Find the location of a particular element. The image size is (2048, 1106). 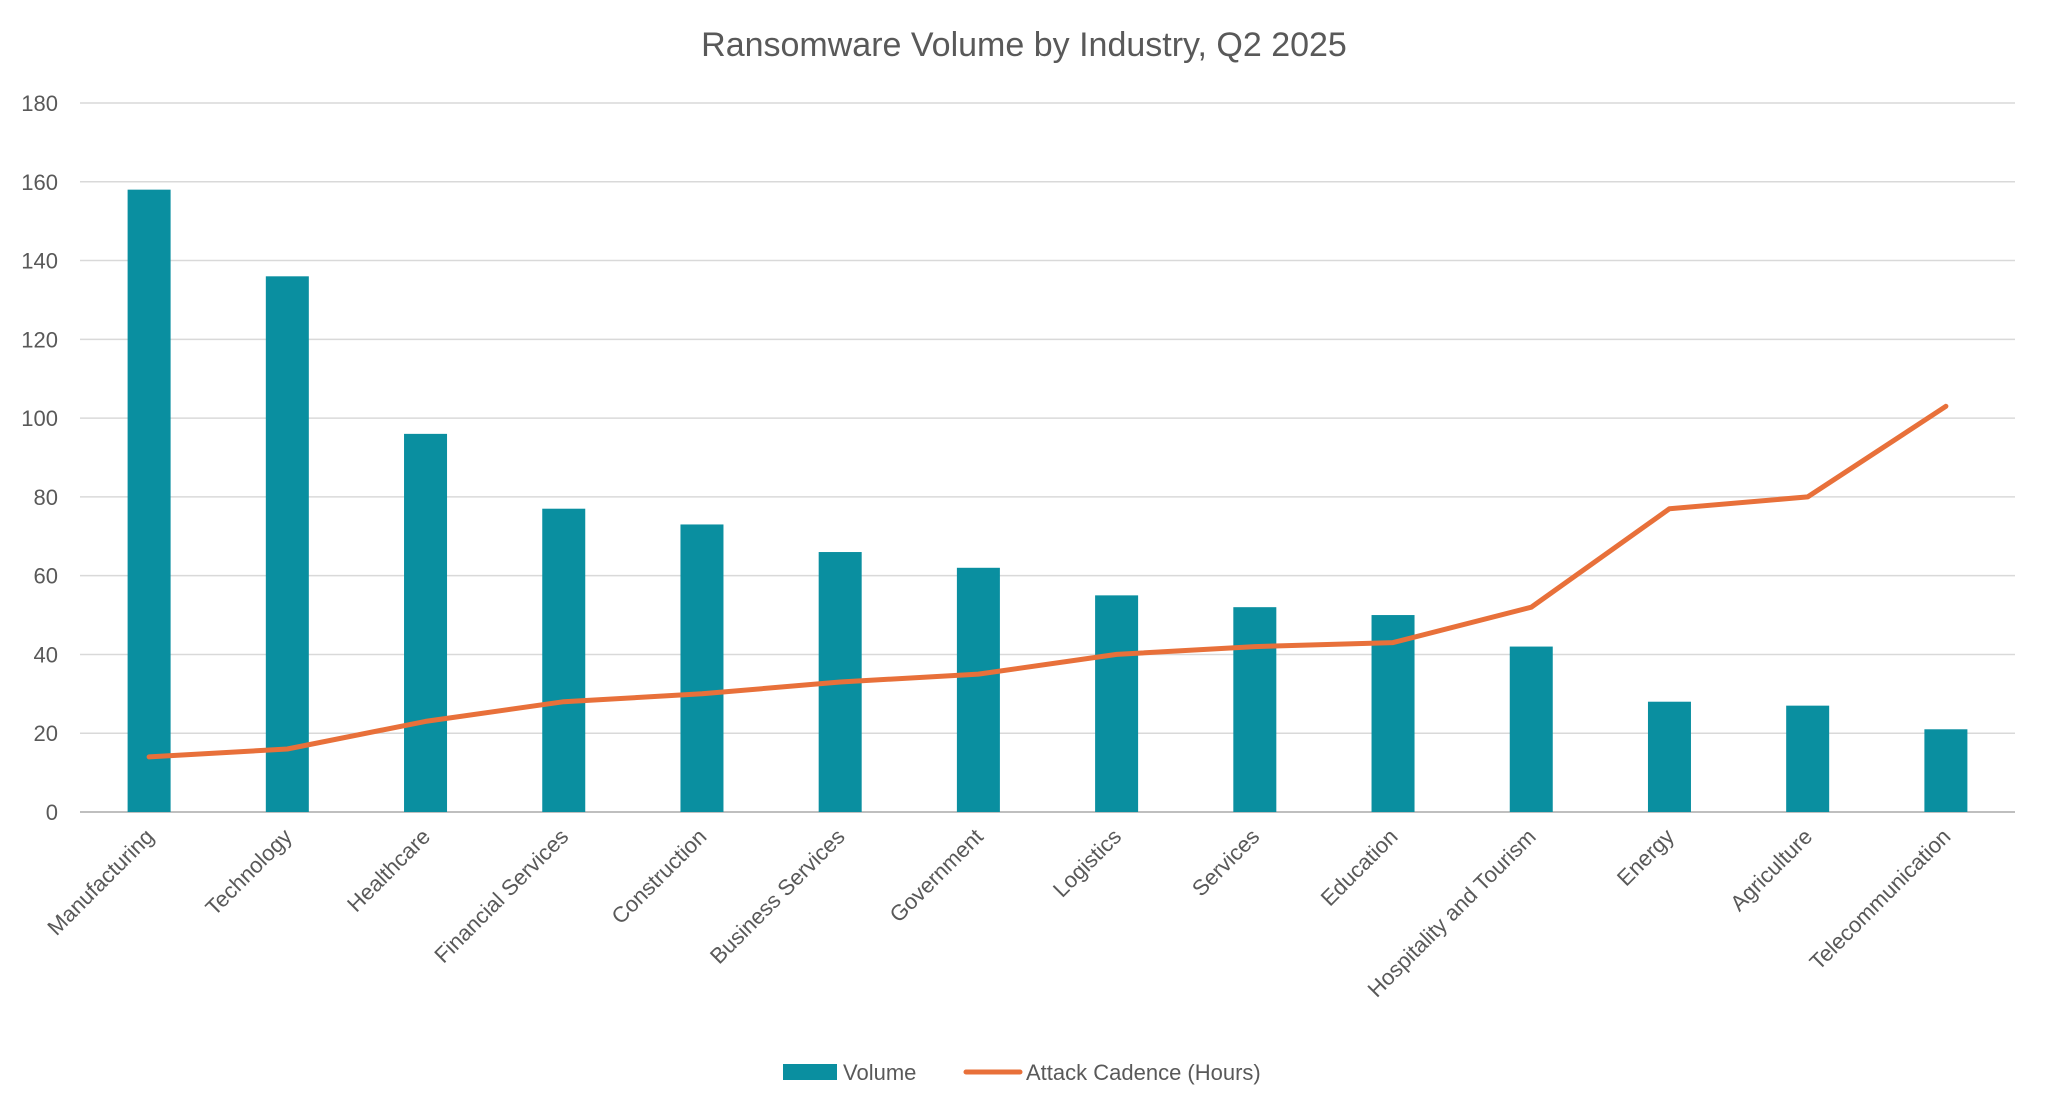

legend-label-attack-cadence: Attack Cadence (Hours) is located at coordinates (1143, 1072).